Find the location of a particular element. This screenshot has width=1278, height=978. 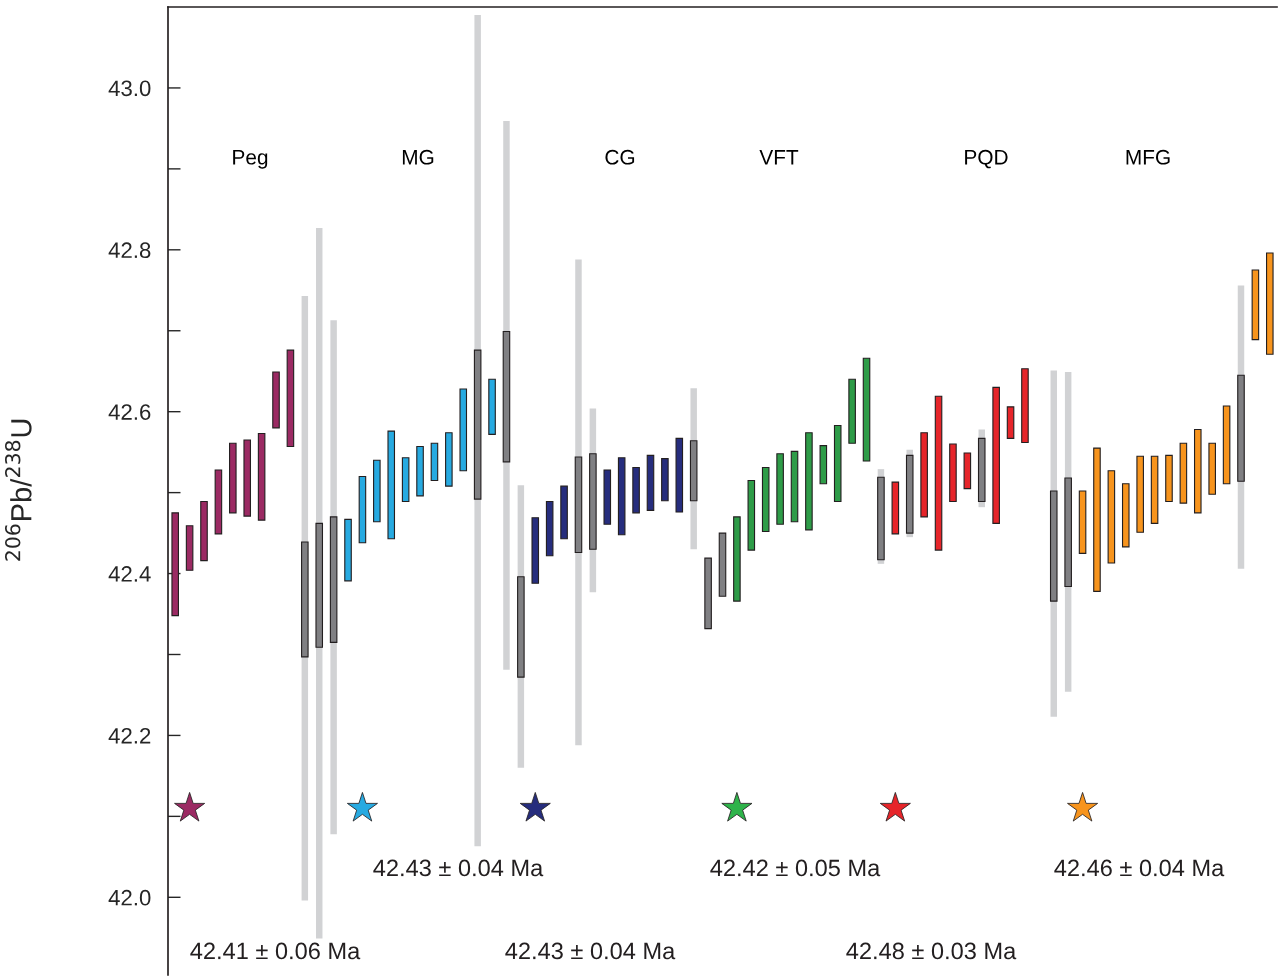

y-tick-label: 42.2 is located at coordinates (129, 735).